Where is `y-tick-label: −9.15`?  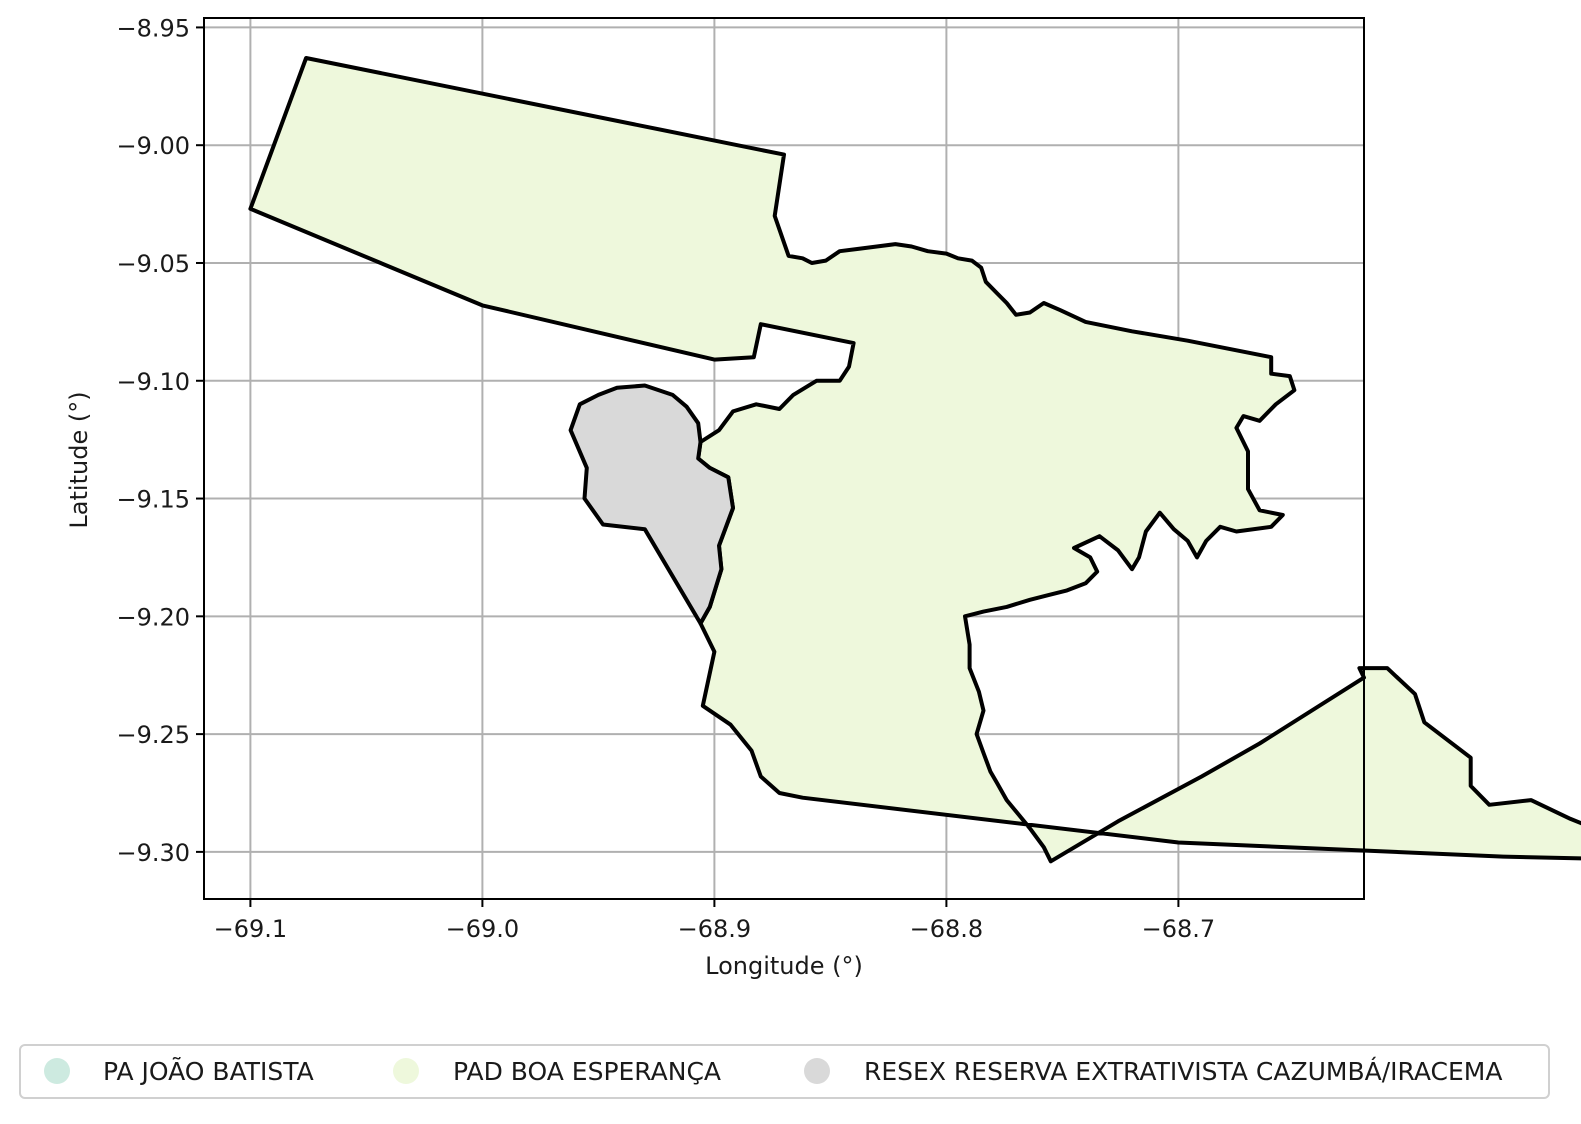
y-tick-label: −9.15 is located at coordinates (153, 500).